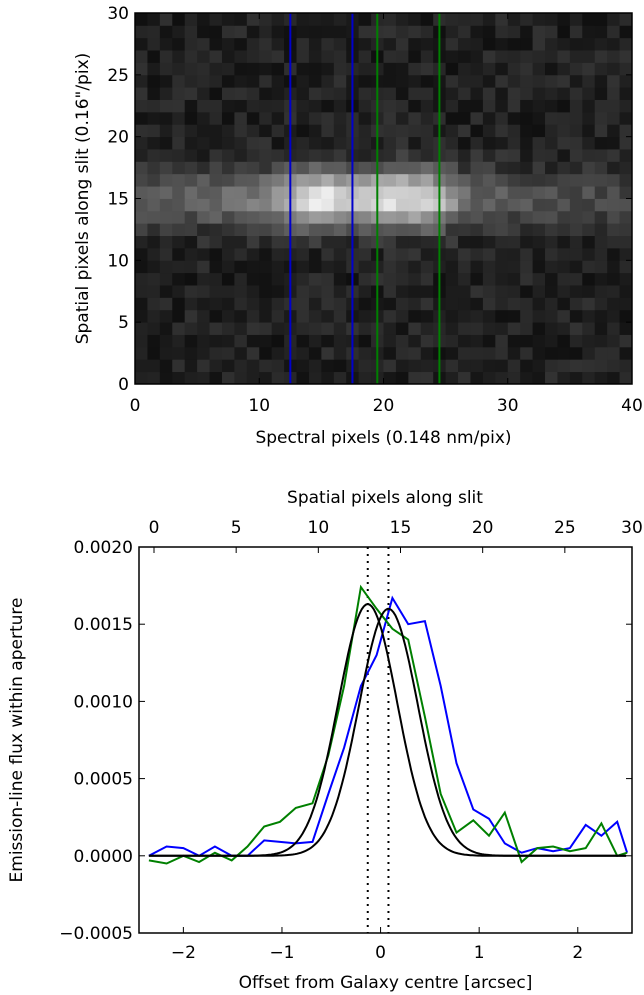 The height and width of the screenshot is (995, 644). Describe the element at coordinates (83, 199) in the screenshot. I see `spectrum-y-axis-label: Spatial pixels along slit (0.16"/pix)` at that location.